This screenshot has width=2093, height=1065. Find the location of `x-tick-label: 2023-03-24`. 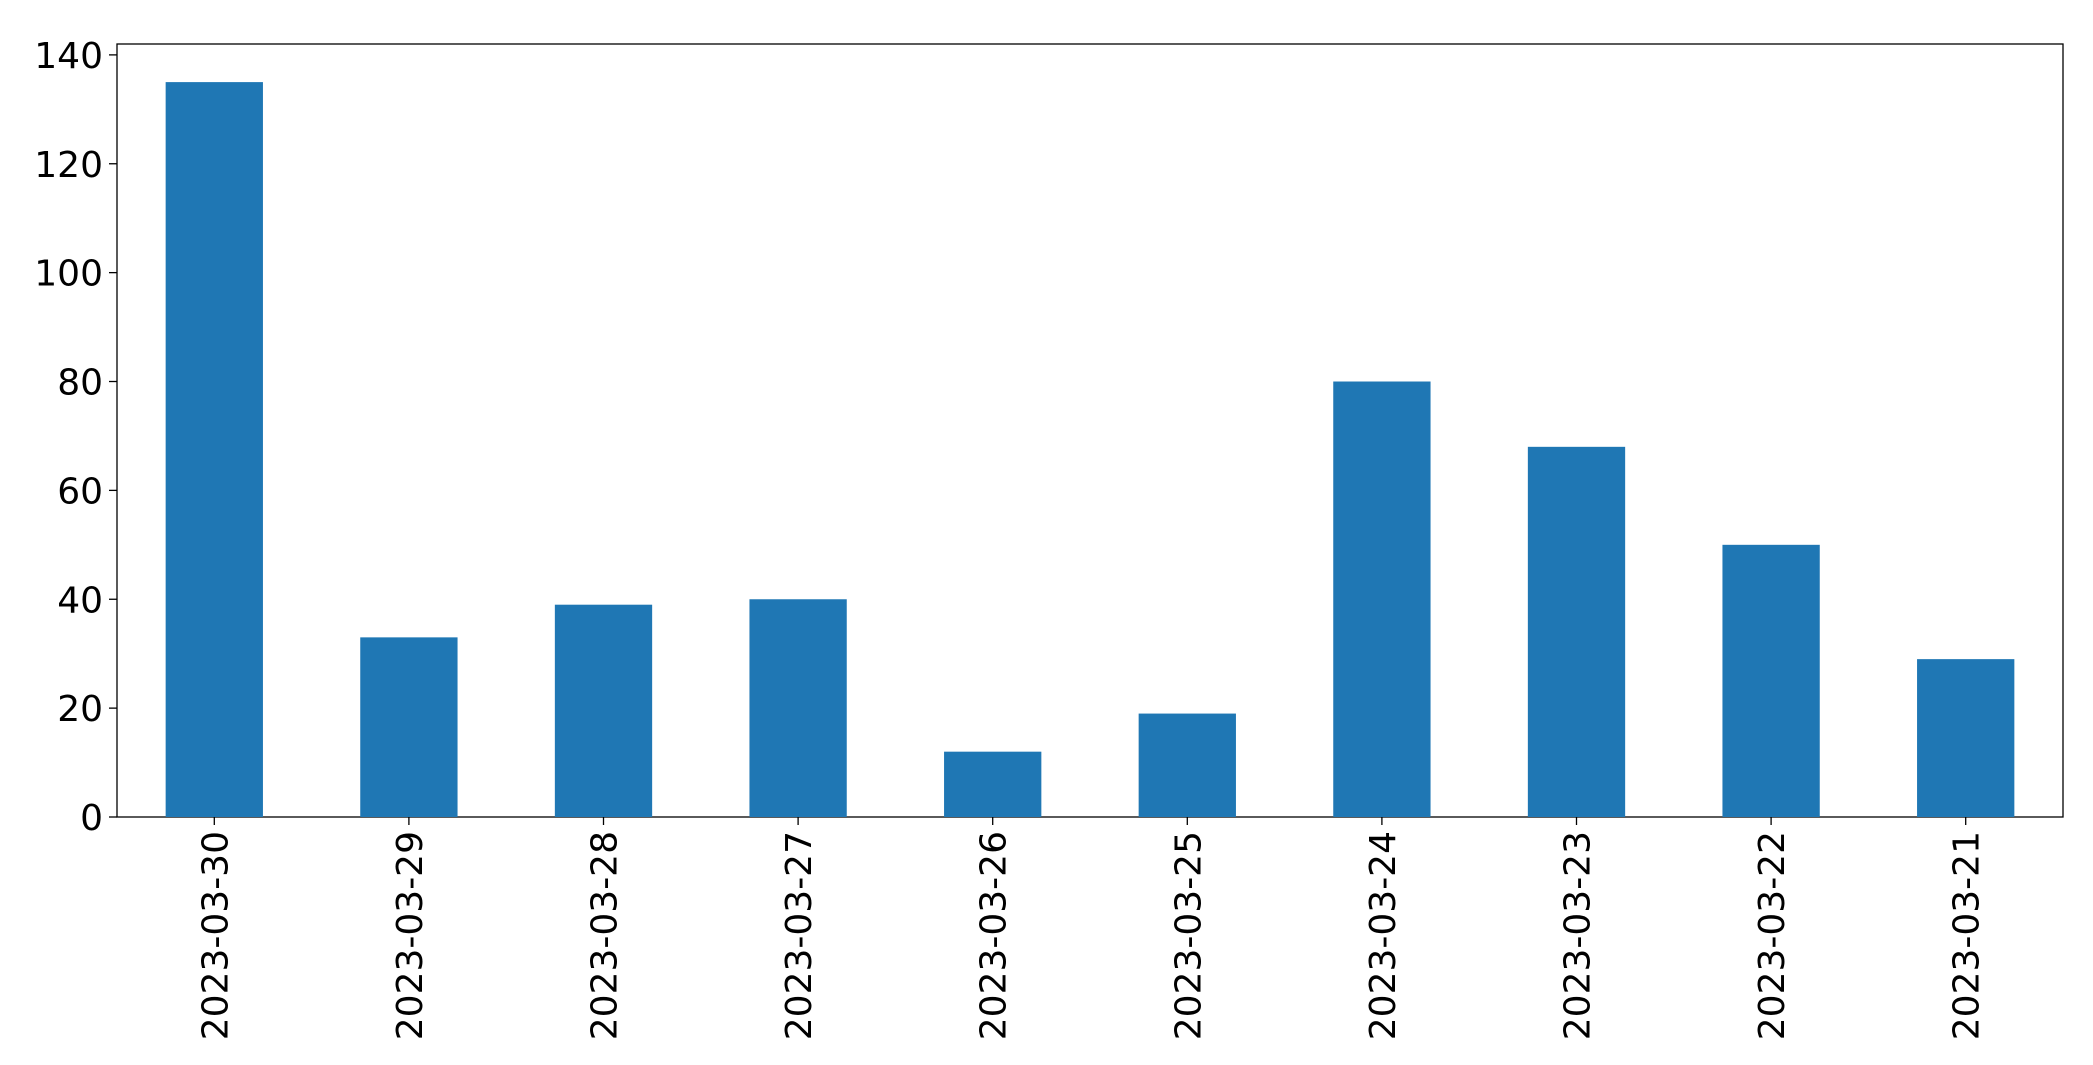

x-tick-label: 2023-03-24 is located at coordinates (1383, 935).